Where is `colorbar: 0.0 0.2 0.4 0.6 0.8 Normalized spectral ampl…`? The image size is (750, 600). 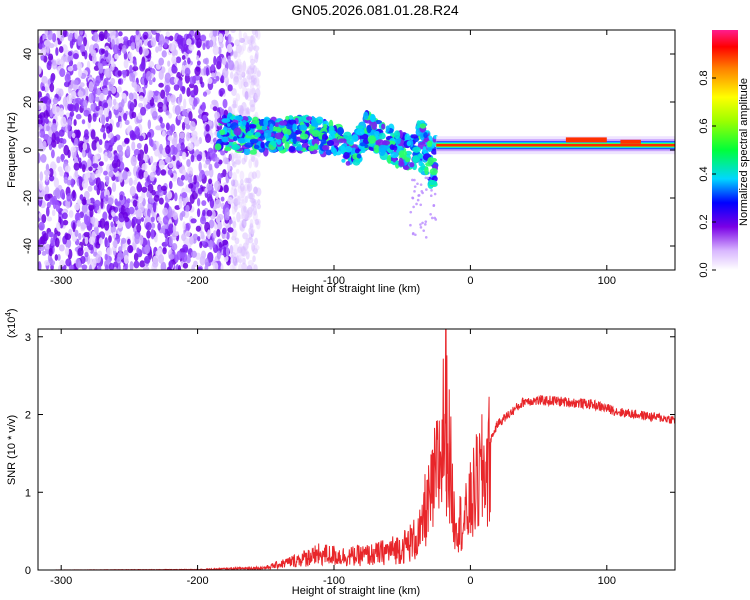
colorbar: 0.0 0.2 0.4 0.6 0.8 Normalized spectral ampl… is located at coordinates (724, 154).